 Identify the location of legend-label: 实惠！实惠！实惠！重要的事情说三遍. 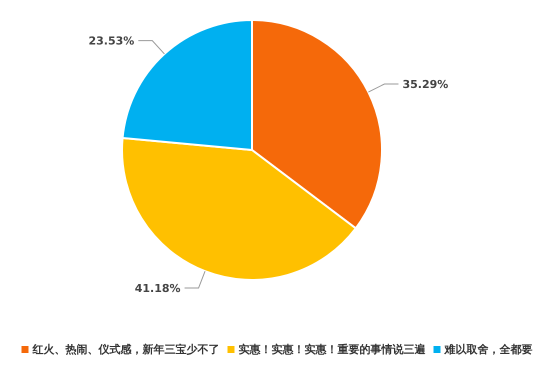
(332, 349).